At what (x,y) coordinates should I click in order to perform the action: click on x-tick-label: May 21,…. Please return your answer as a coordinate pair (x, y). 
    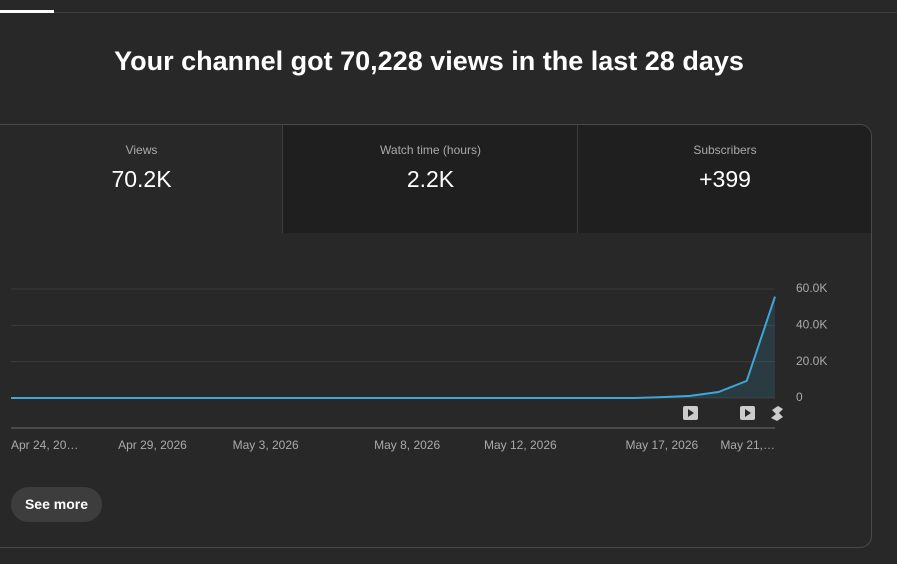
    Looking at the image, I should click on (747, 445).